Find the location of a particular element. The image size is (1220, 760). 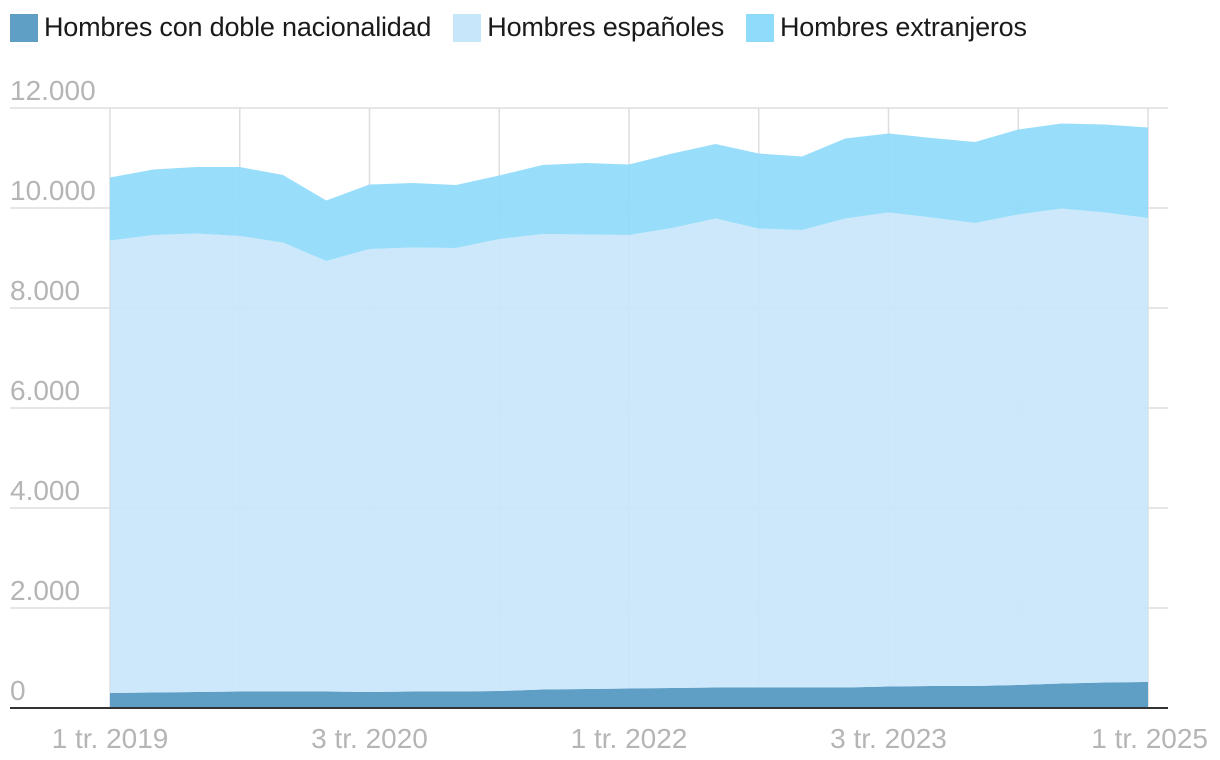

y-tick-label-6: 12.000 is located at coordinates (53, 90).